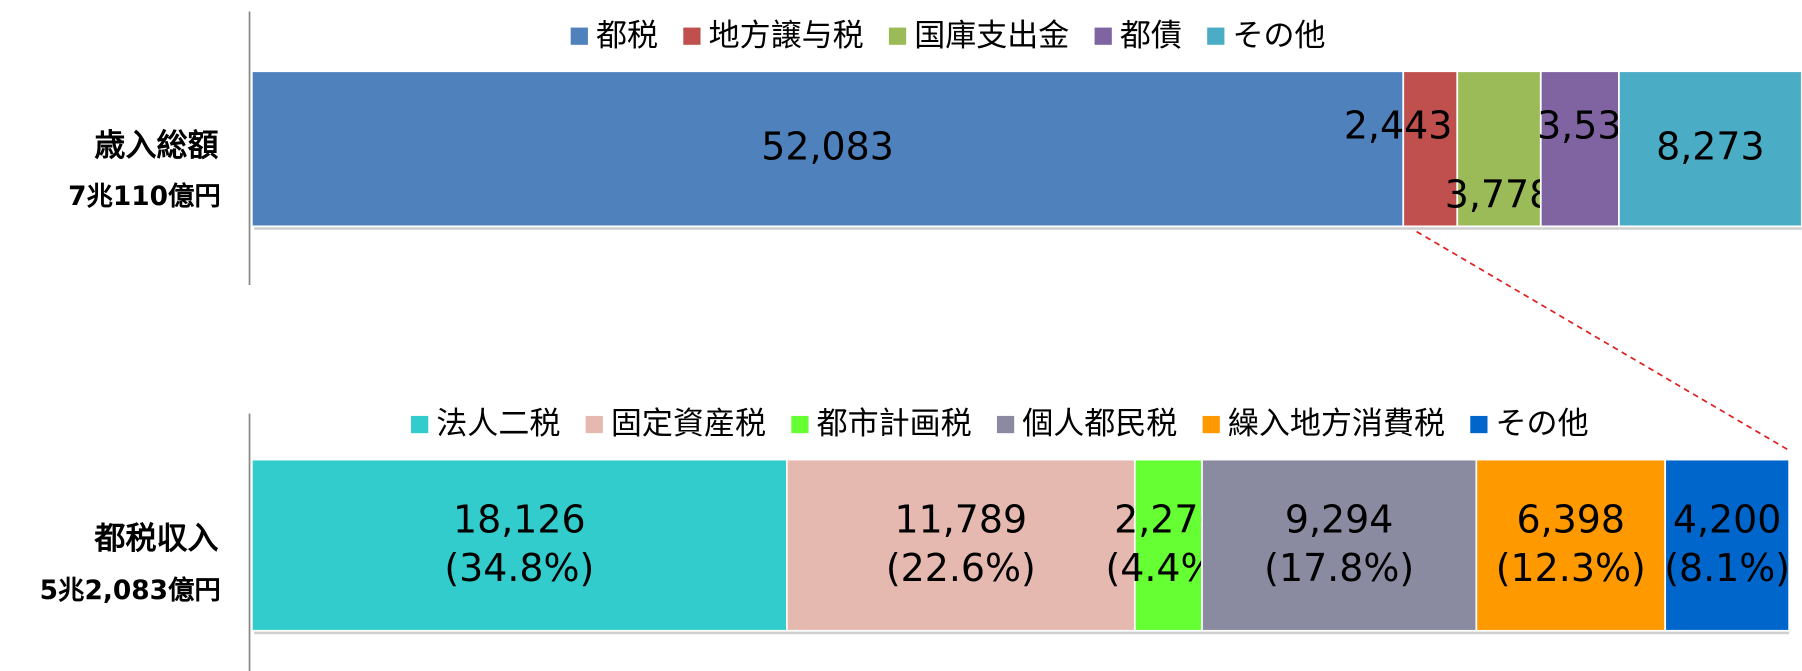 This screenshot has width=1802, height=671. Describe the element at coordinates (519, 568) in the screenshot. I see `share-label: (34.8%)` at that location.